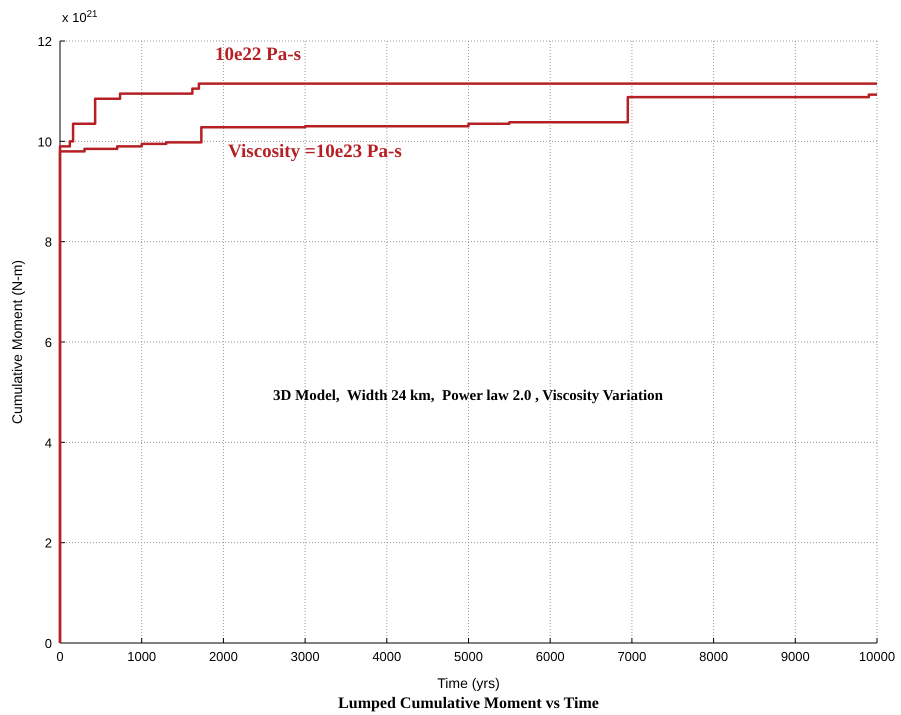  Describe the element at coordinates (223, 656) in the screenshot. I see `x-tick-label: 2000` at that location.